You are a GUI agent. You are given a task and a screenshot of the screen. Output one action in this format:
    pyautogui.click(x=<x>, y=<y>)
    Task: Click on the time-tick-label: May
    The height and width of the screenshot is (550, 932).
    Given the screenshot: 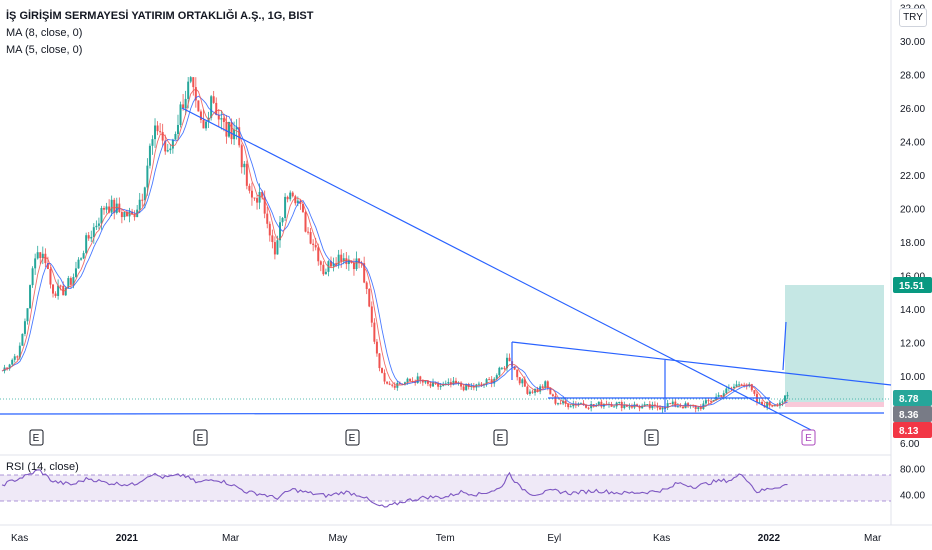 What is the action you would take?
    pyautogui.click(x=338, y=538)
    